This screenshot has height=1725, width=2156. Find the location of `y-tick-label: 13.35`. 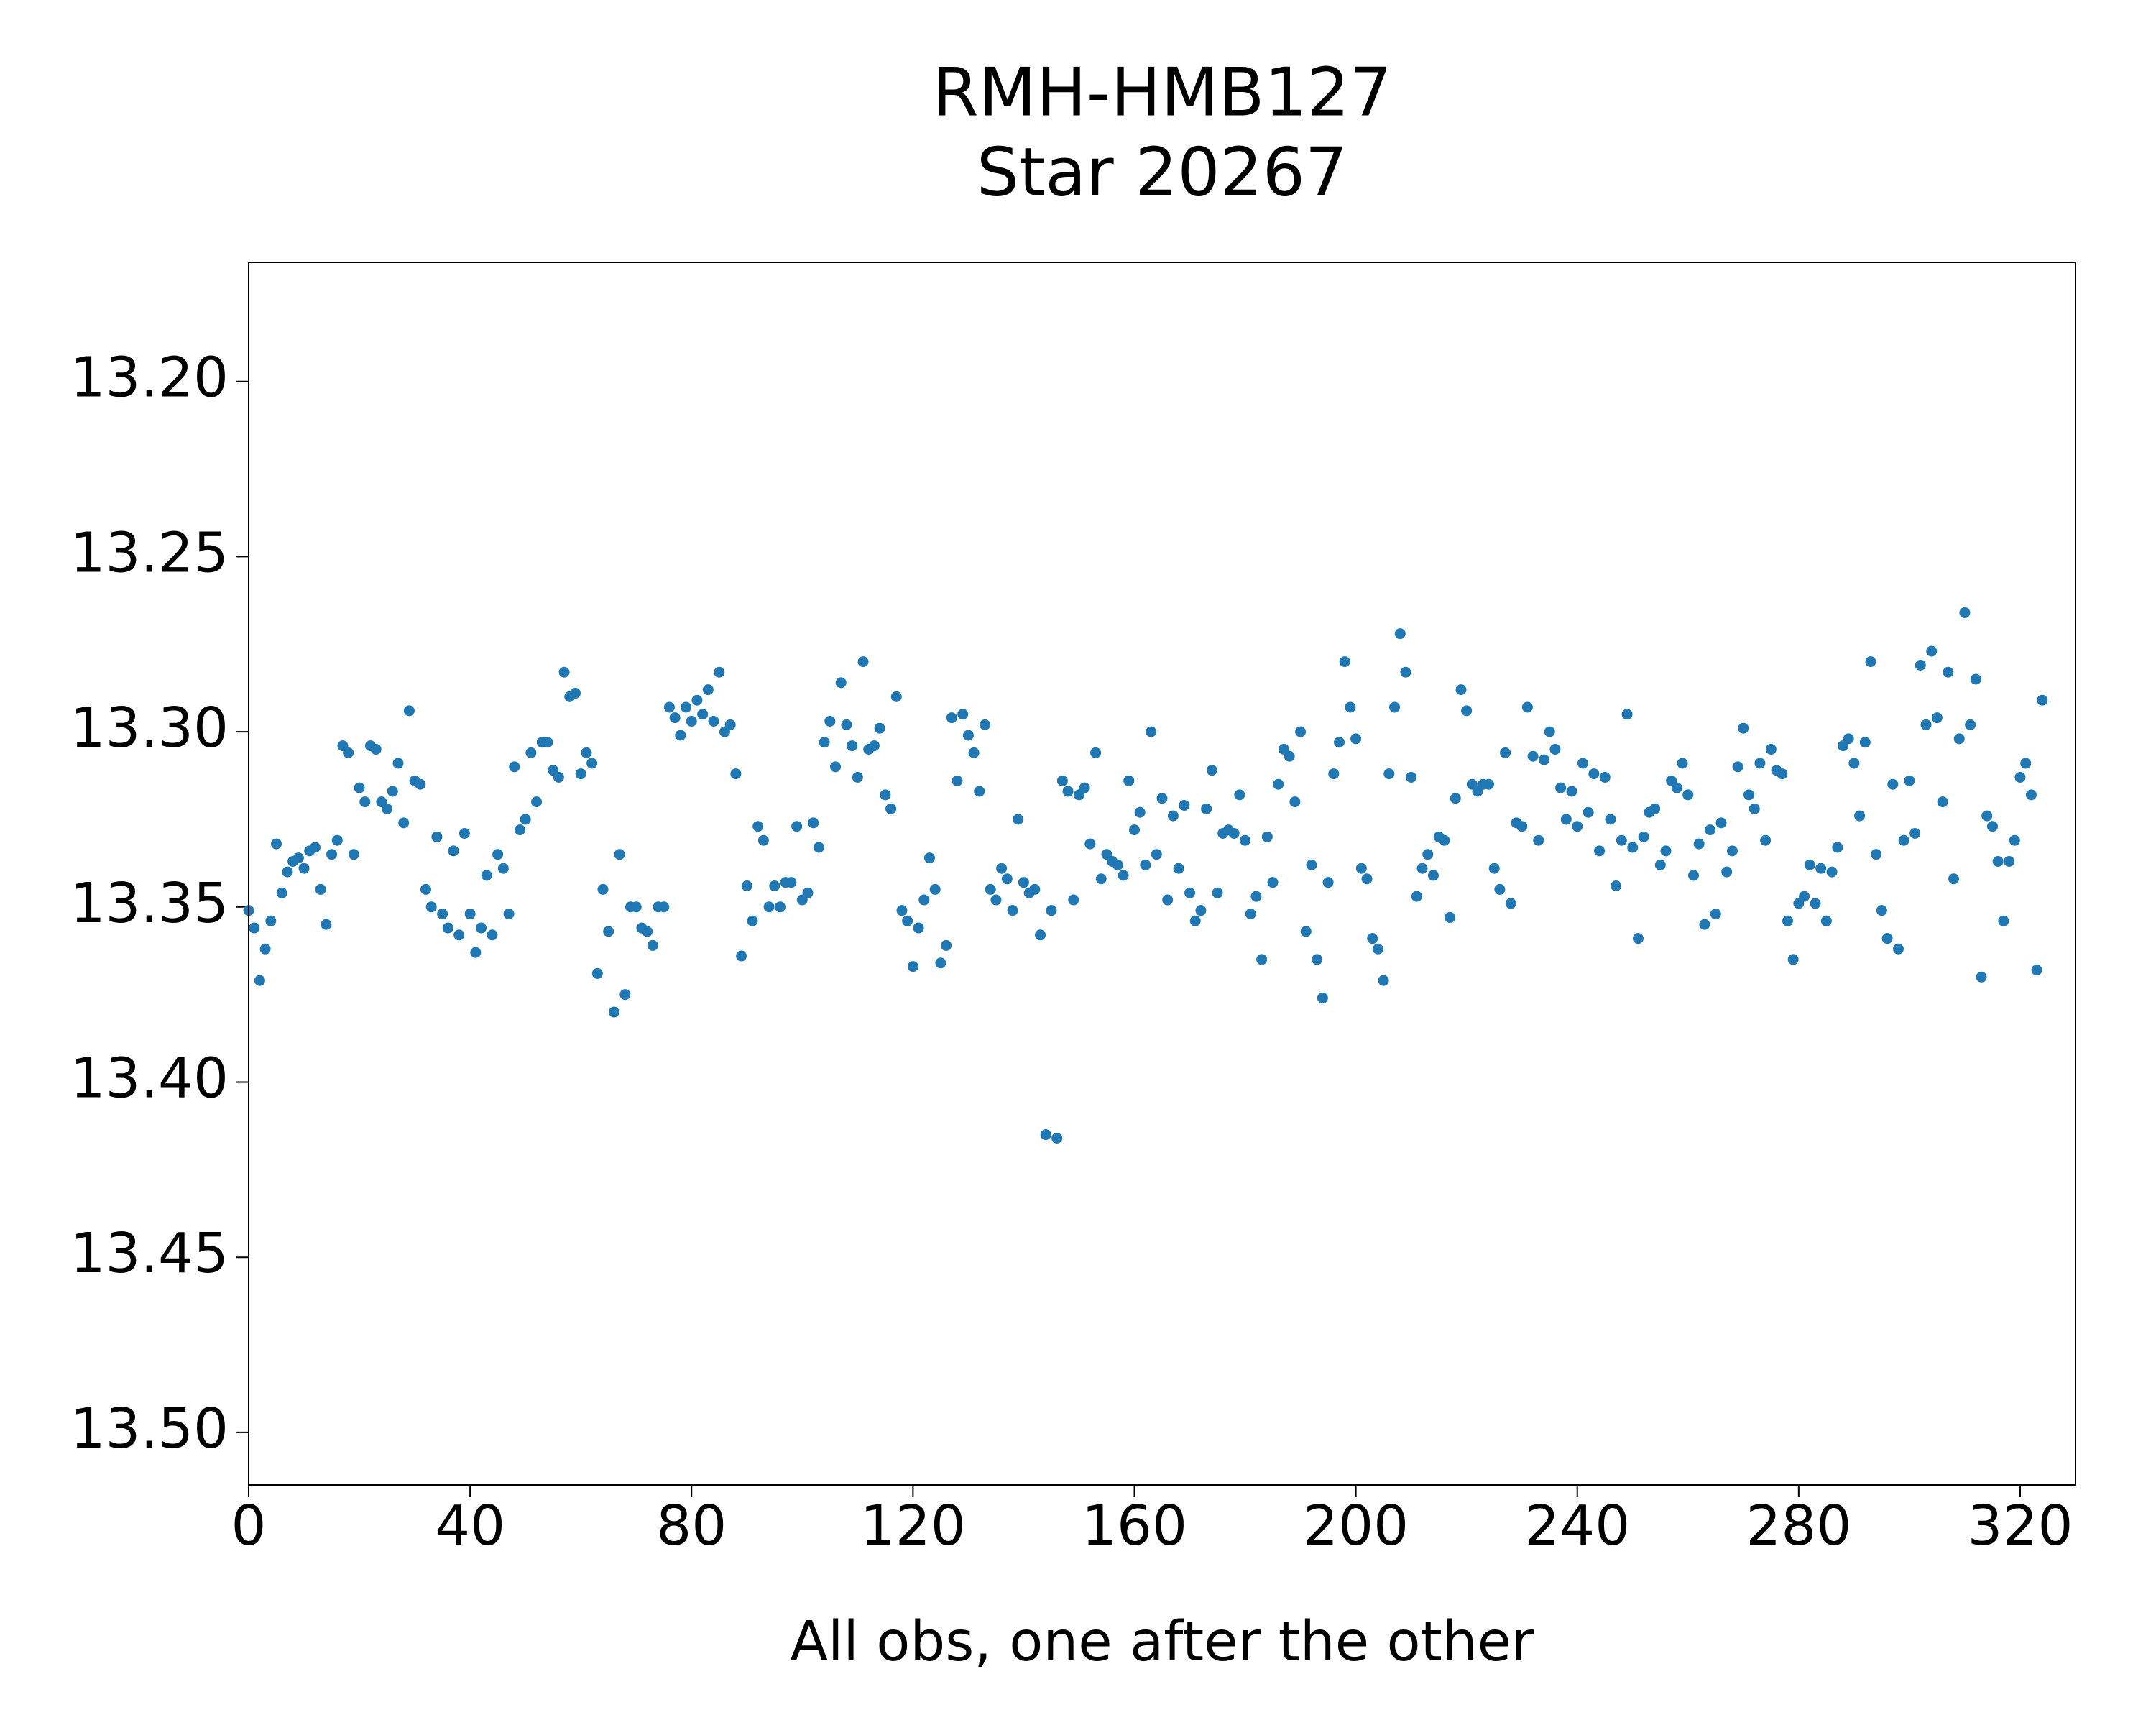

y-tick-label: 13.35 is located at coordinates (149, 904).